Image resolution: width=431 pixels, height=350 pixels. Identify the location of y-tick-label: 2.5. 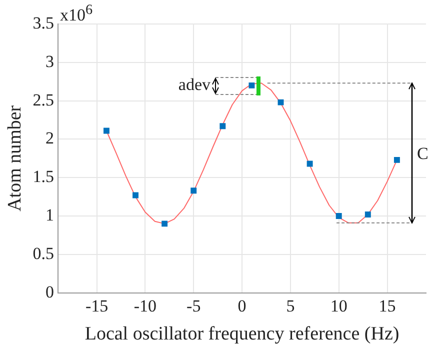
(43, 100).